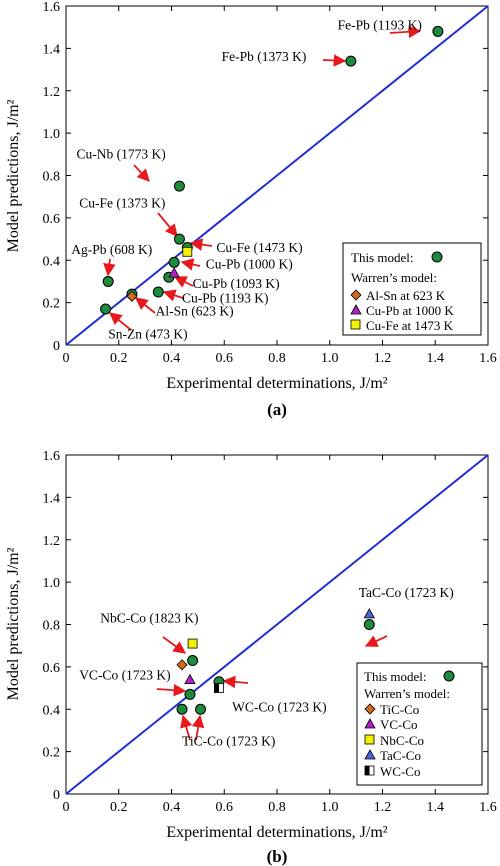  I want to click on legend-b-vc: VC-Co, so click(399, 724).